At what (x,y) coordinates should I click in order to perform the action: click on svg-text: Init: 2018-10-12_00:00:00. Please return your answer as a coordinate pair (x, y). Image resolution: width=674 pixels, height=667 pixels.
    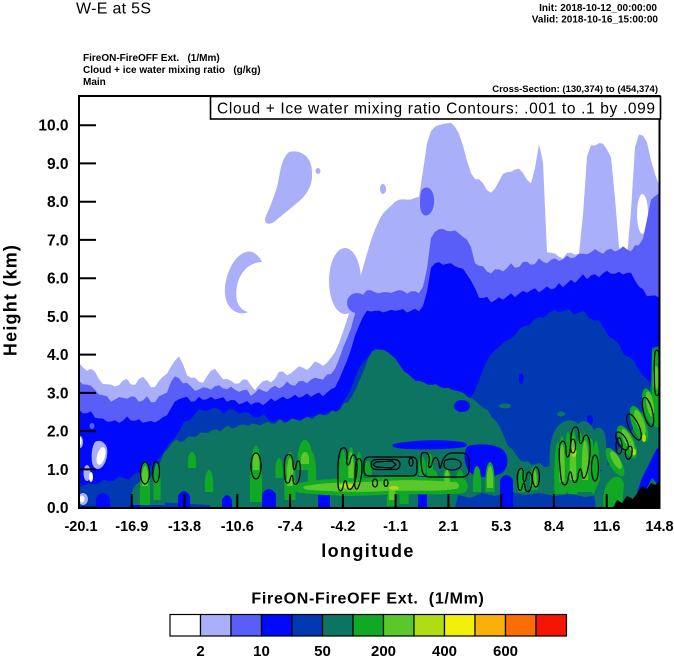
    Looking at the image, I should click on (598, 8).